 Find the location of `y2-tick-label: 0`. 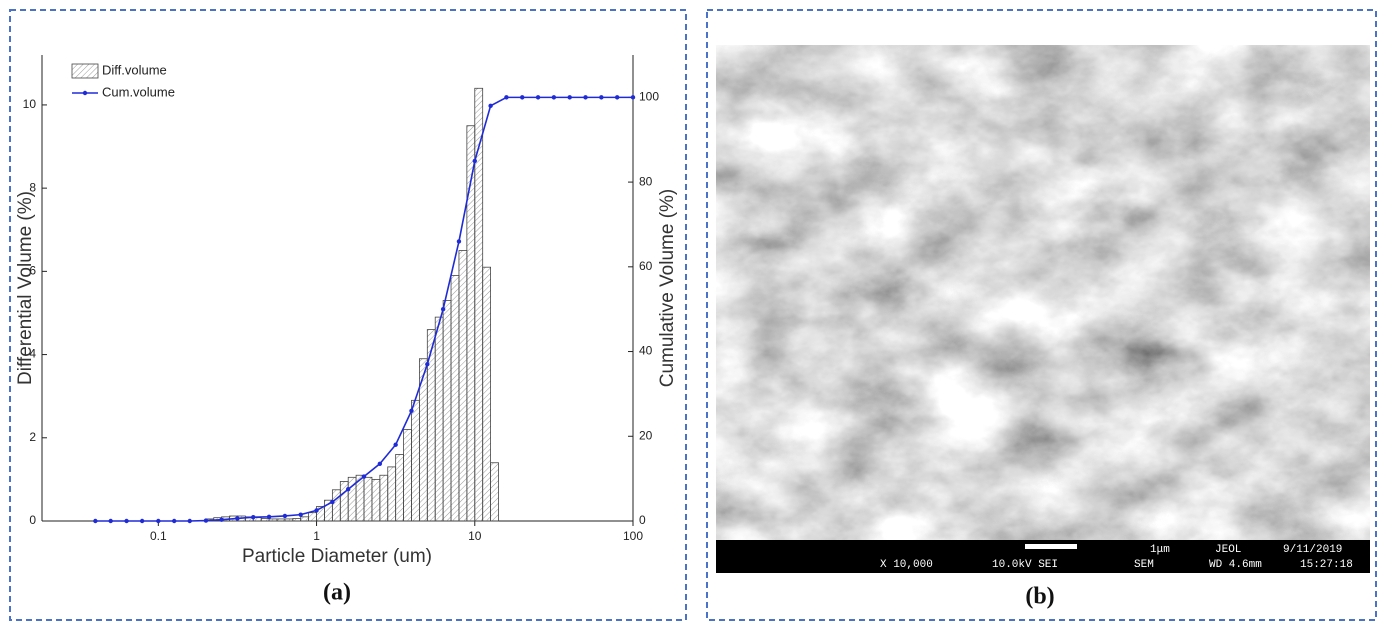

y2-tick-label: 0 is located at coordinates (642, 520).